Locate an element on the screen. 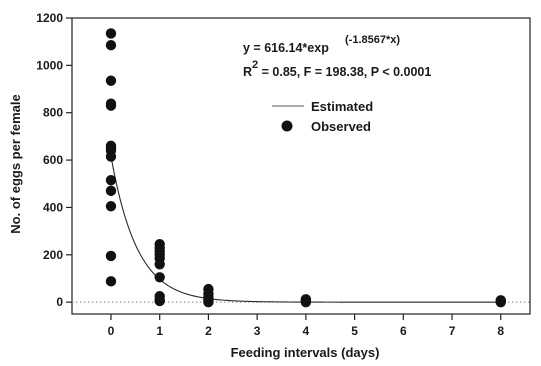 Image resolution: width=541 pixels, height=366 pixels. y-tick-label: 600 is located at coordinates (53, 160).